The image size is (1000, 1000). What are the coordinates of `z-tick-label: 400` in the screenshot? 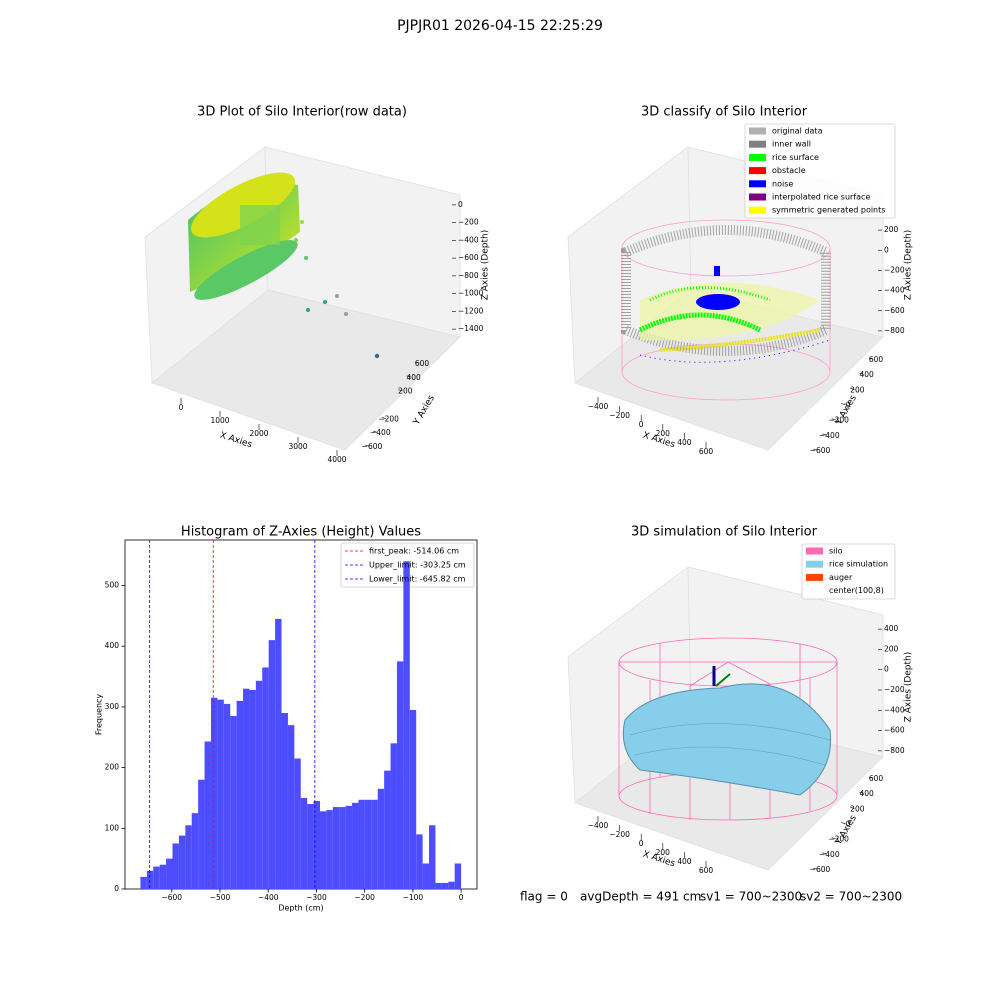 It's located at (891, 628).